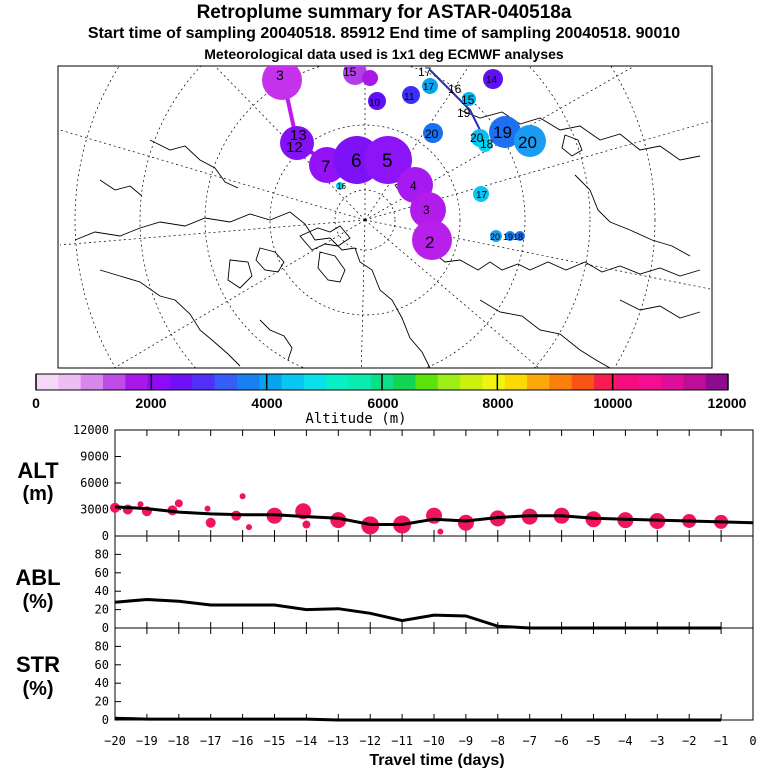 The height and width of the screenshot is (768, 768). Describe the element at coordinates (561, 741) in the screenshot. I see `x-tick-label: −6` at that location.